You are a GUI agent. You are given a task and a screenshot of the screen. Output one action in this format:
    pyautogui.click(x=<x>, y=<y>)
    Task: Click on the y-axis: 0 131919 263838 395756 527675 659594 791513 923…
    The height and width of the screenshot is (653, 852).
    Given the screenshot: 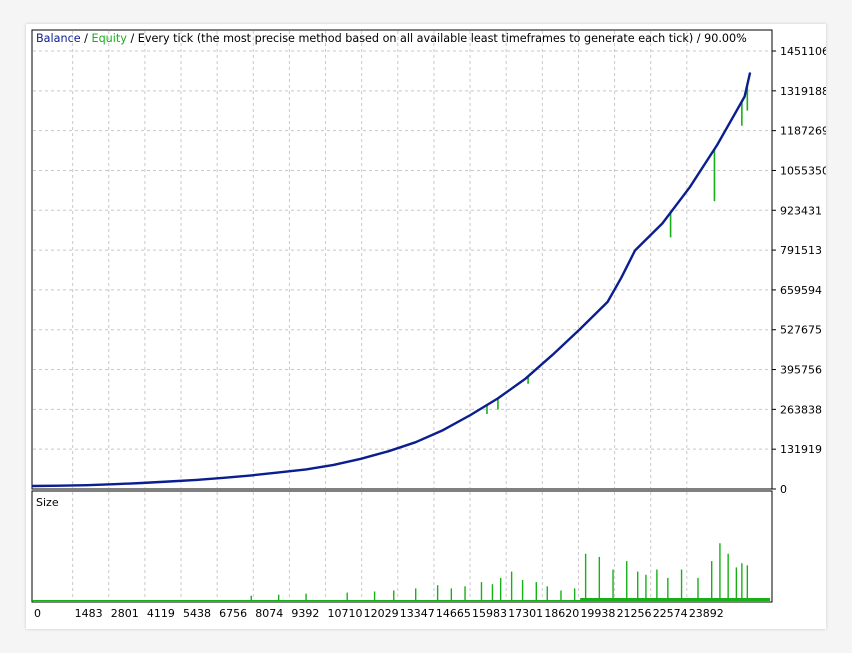 What is the action you would take?
    pyautogui.click(x=799, y=270)
    